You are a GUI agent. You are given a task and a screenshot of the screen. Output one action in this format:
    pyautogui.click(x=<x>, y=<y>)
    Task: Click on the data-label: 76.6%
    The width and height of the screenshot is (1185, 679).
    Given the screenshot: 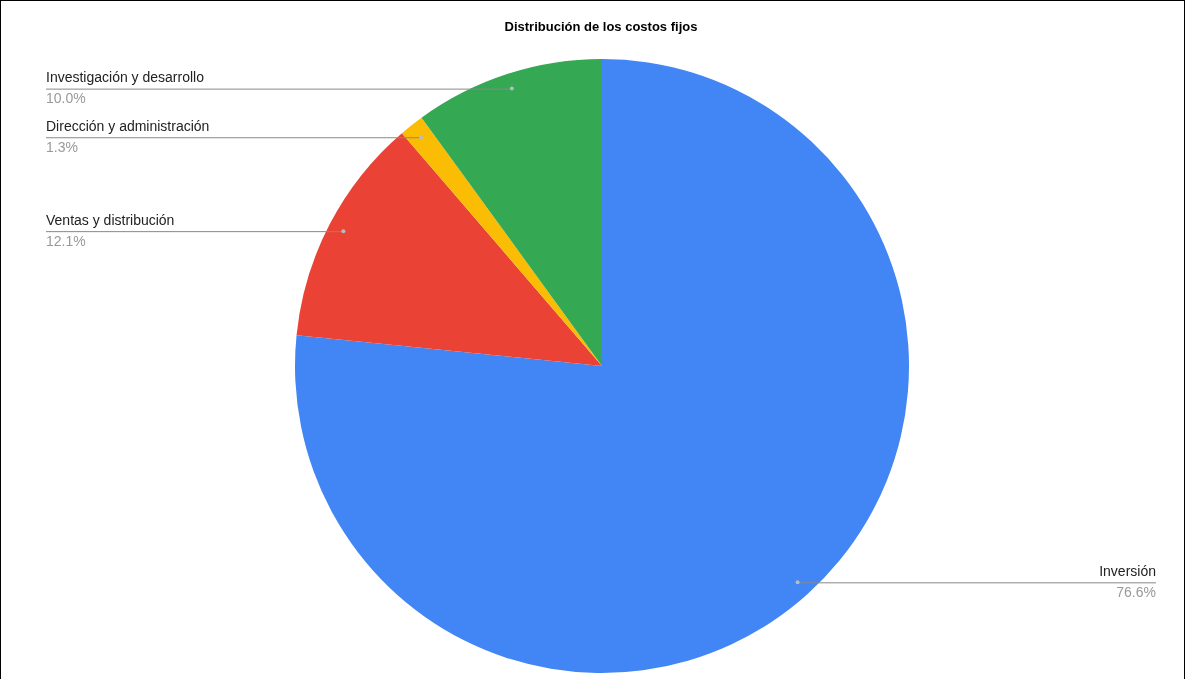 What is the action you would take?
    pyautogui.click(x=1136, y=592)
    